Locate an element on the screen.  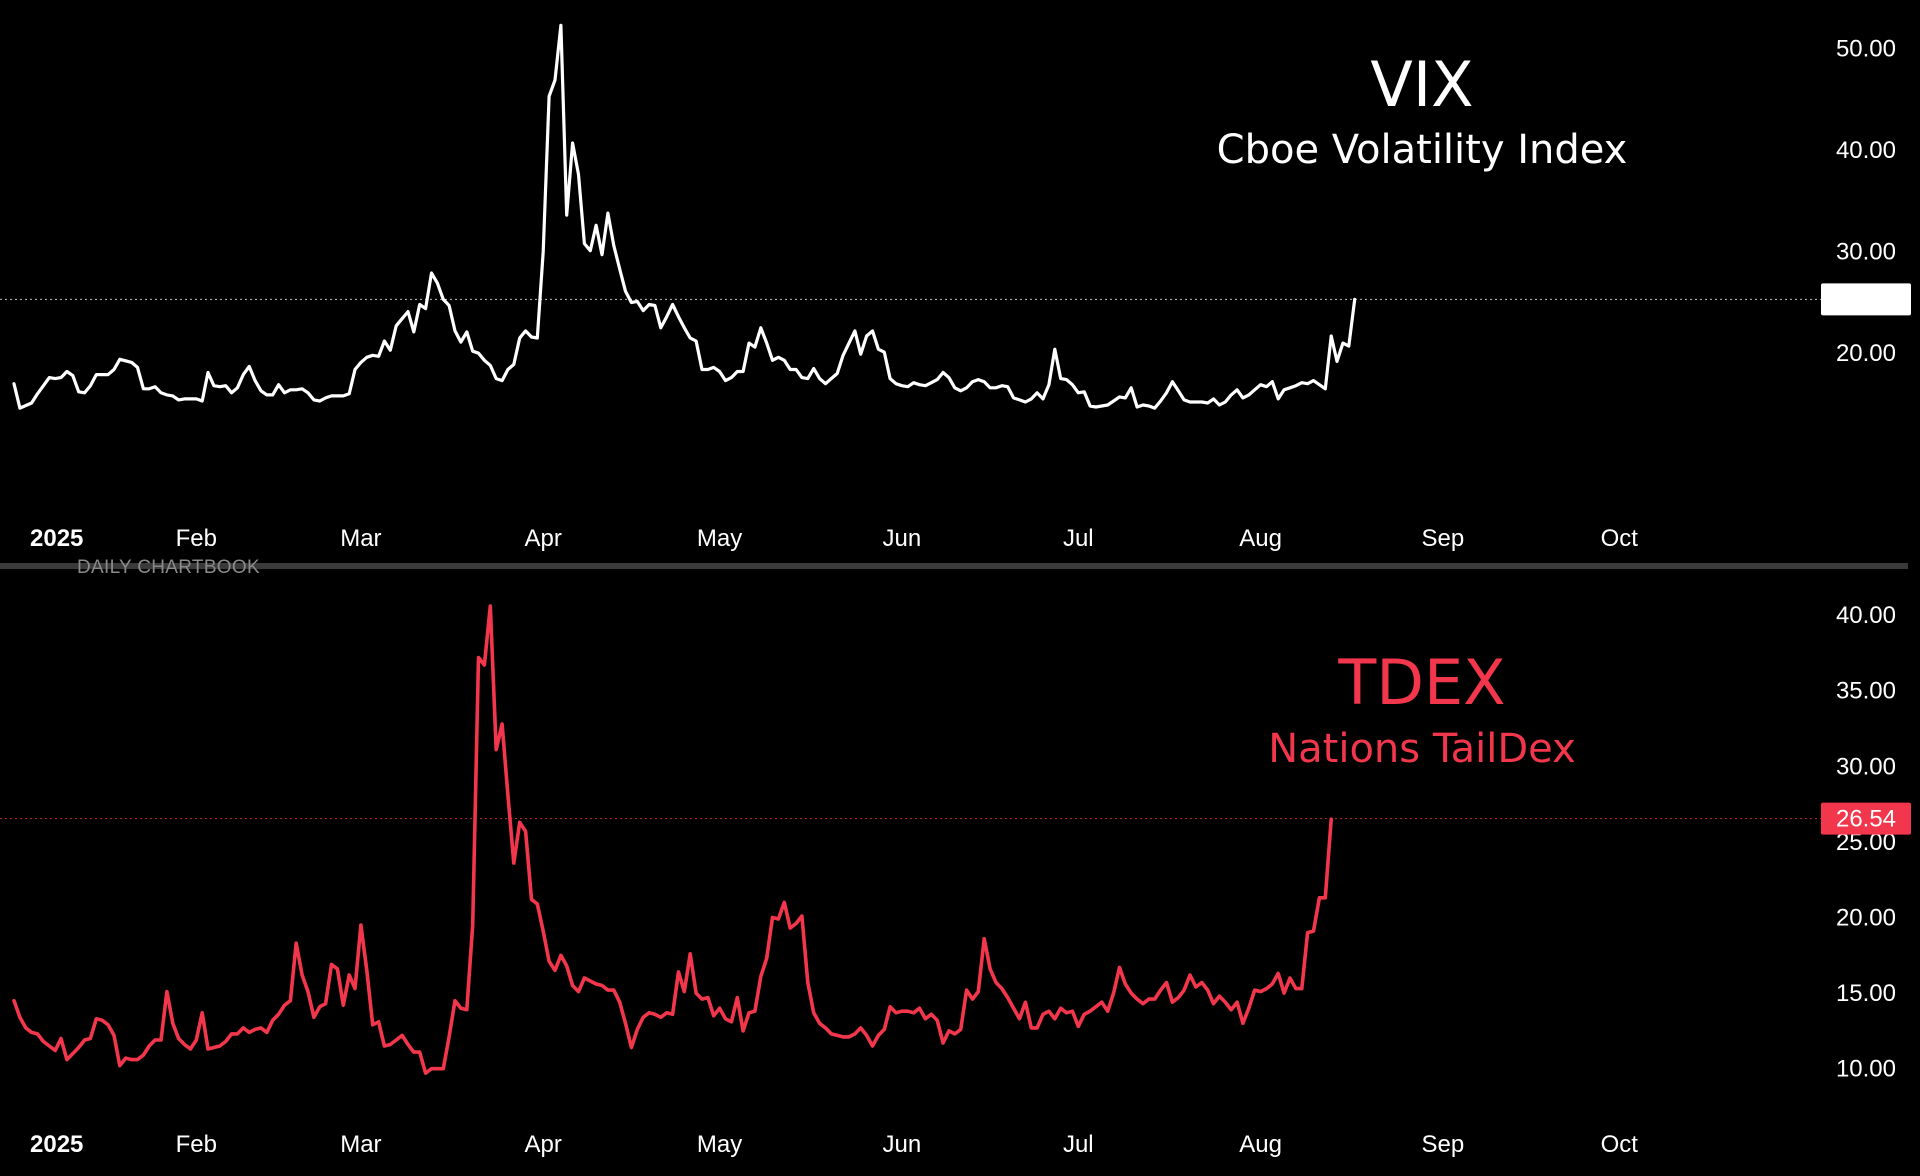
vix-x-tick-label: Feb is located at coordinates (196, 538).